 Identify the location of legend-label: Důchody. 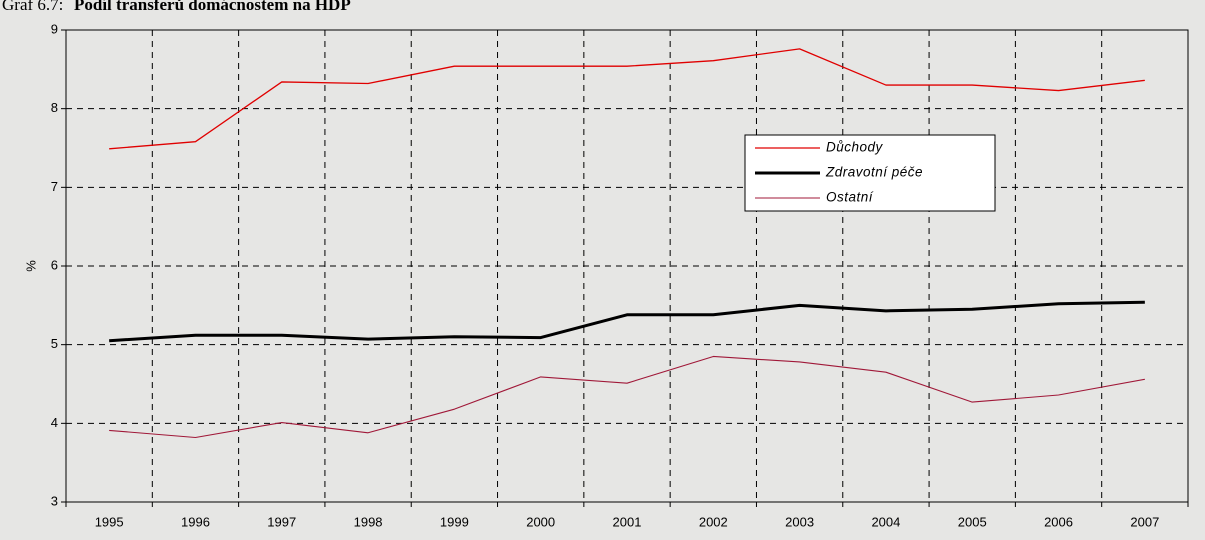
(855, 147).